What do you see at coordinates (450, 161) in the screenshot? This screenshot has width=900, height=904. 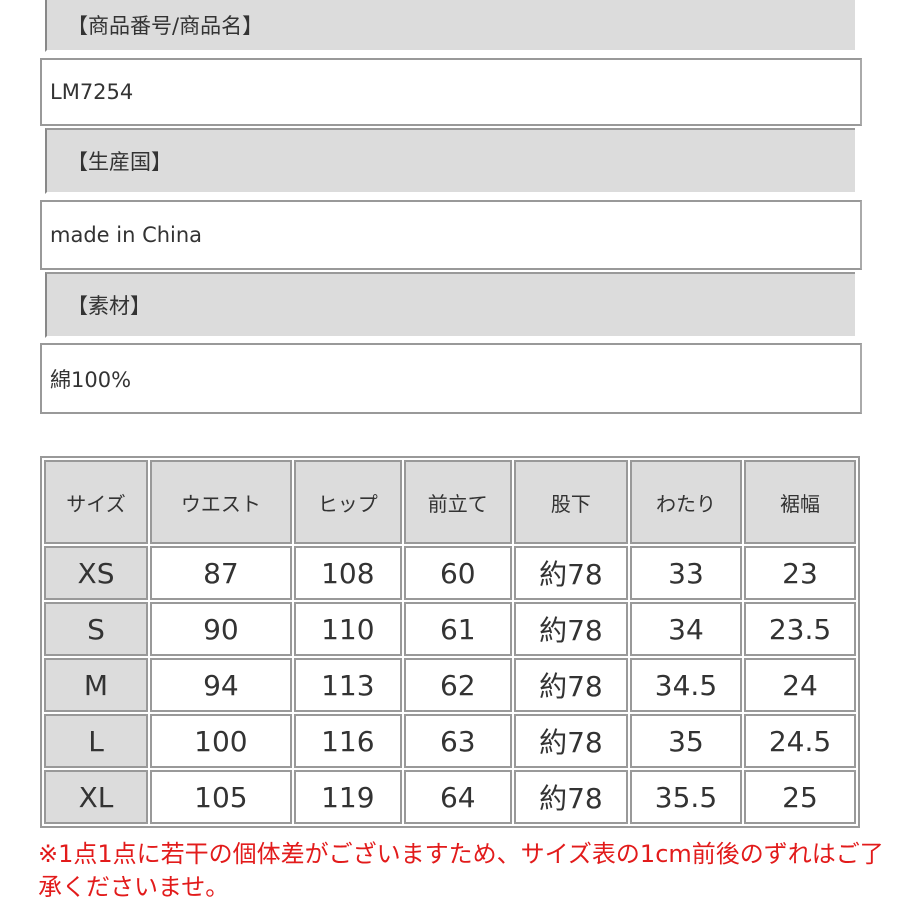 I see `country-label: 【生産国】` at bounding box center [450, 161].